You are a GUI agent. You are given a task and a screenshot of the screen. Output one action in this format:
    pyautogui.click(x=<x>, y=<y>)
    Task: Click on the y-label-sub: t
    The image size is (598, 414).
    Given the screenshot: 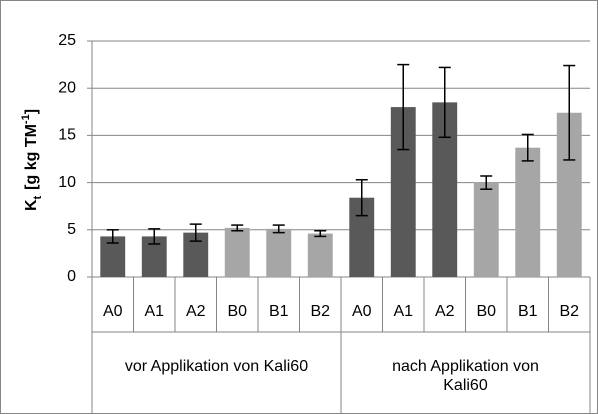 What is the action you would take?
    pyautogui.click(x=38, y=197)
    